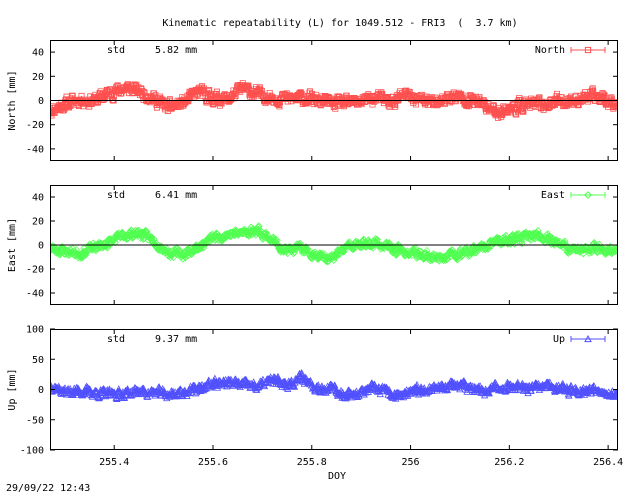 This screenshot has width=640, height=500. I want to click on up-xtick-label: 255.6, so click(213, 462).